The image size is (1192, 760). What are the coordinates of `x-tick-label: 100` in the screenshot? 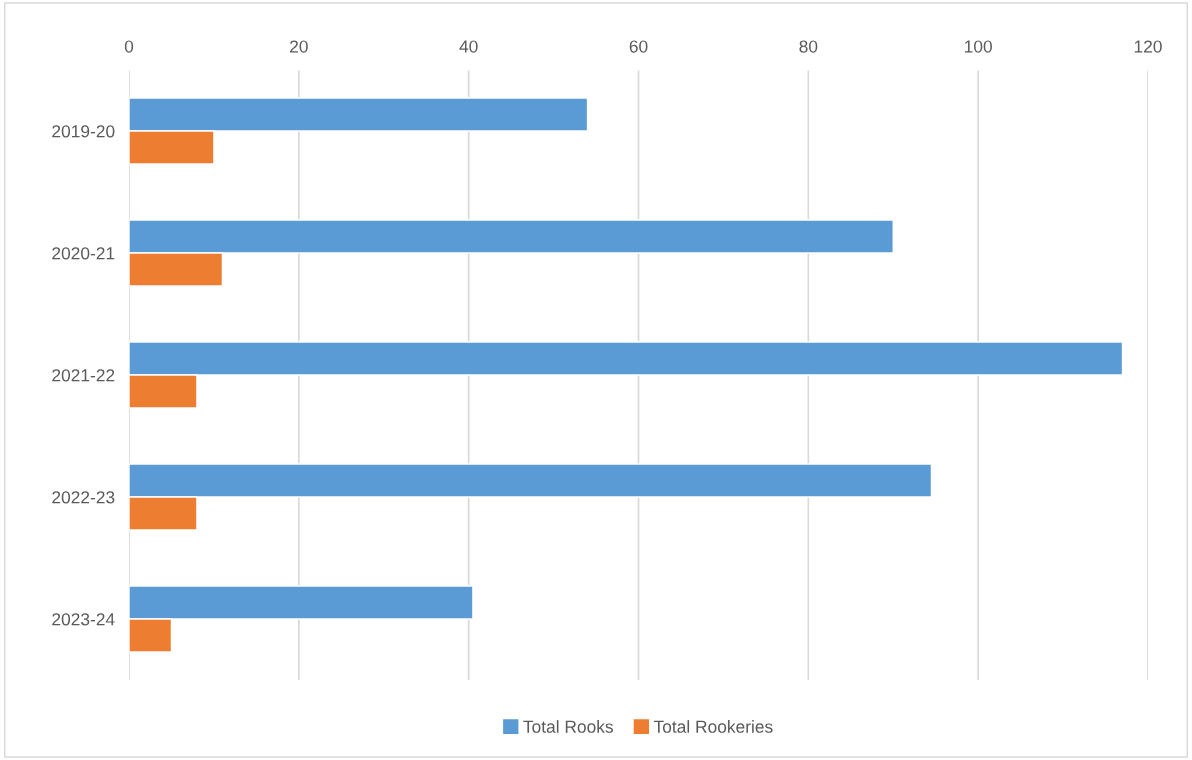 It's located at (978, 46).